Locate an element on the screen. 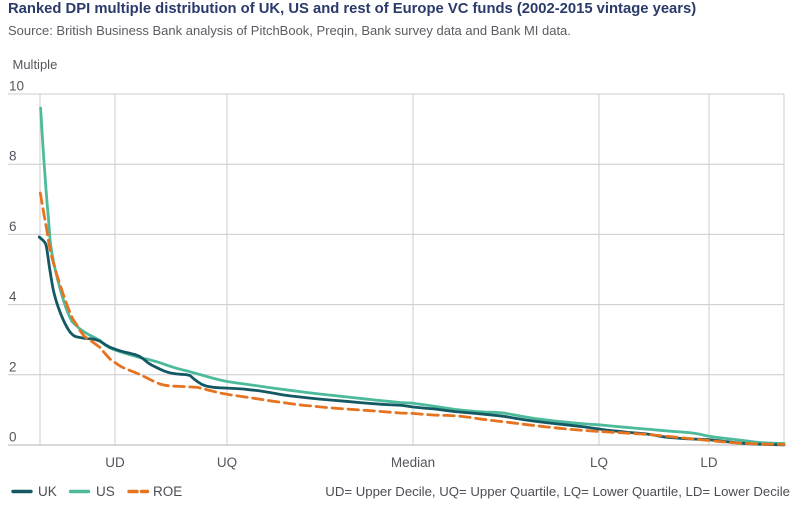 Image resolution: width=800 pixels, height=507 pixels. svg-text: 8 is located at coordinates (13, 156).